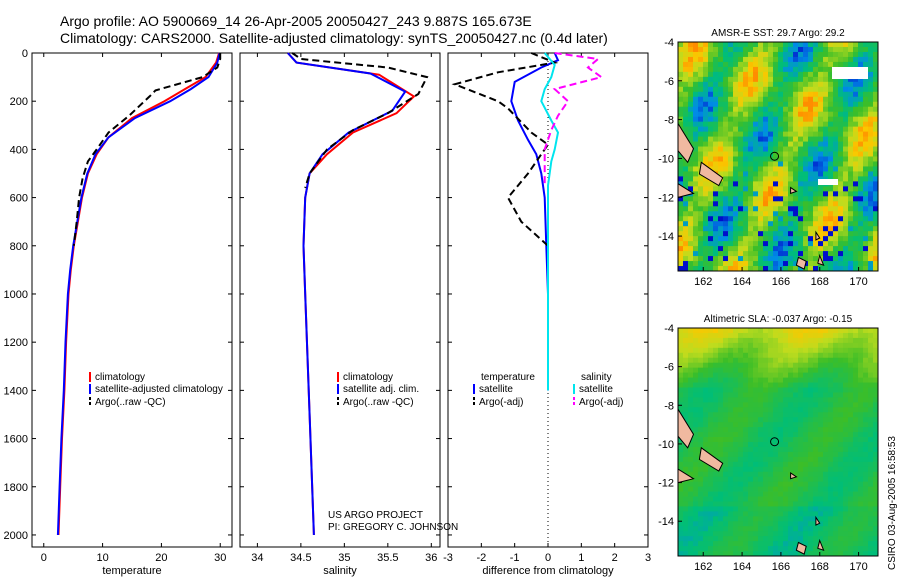  Describe the element at coordinates (550, 221) in the screenshot. I see `difference-series-salinity-satellite` at that location.